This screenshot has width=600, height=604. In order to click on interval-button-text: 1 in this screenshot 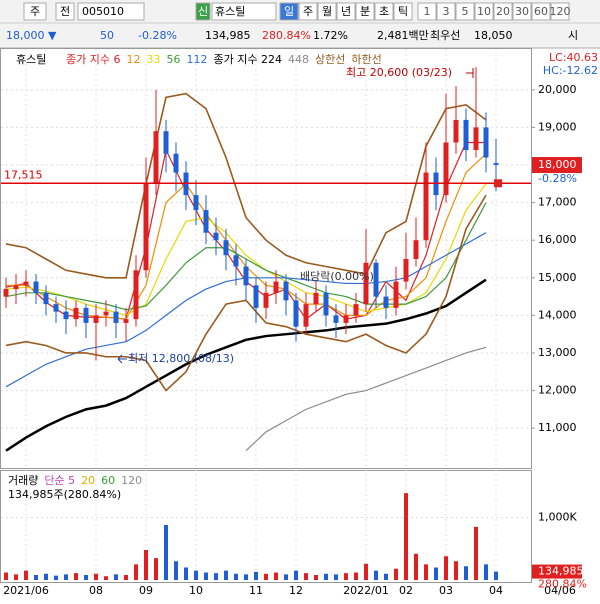, I will do `click(427, 11)`.